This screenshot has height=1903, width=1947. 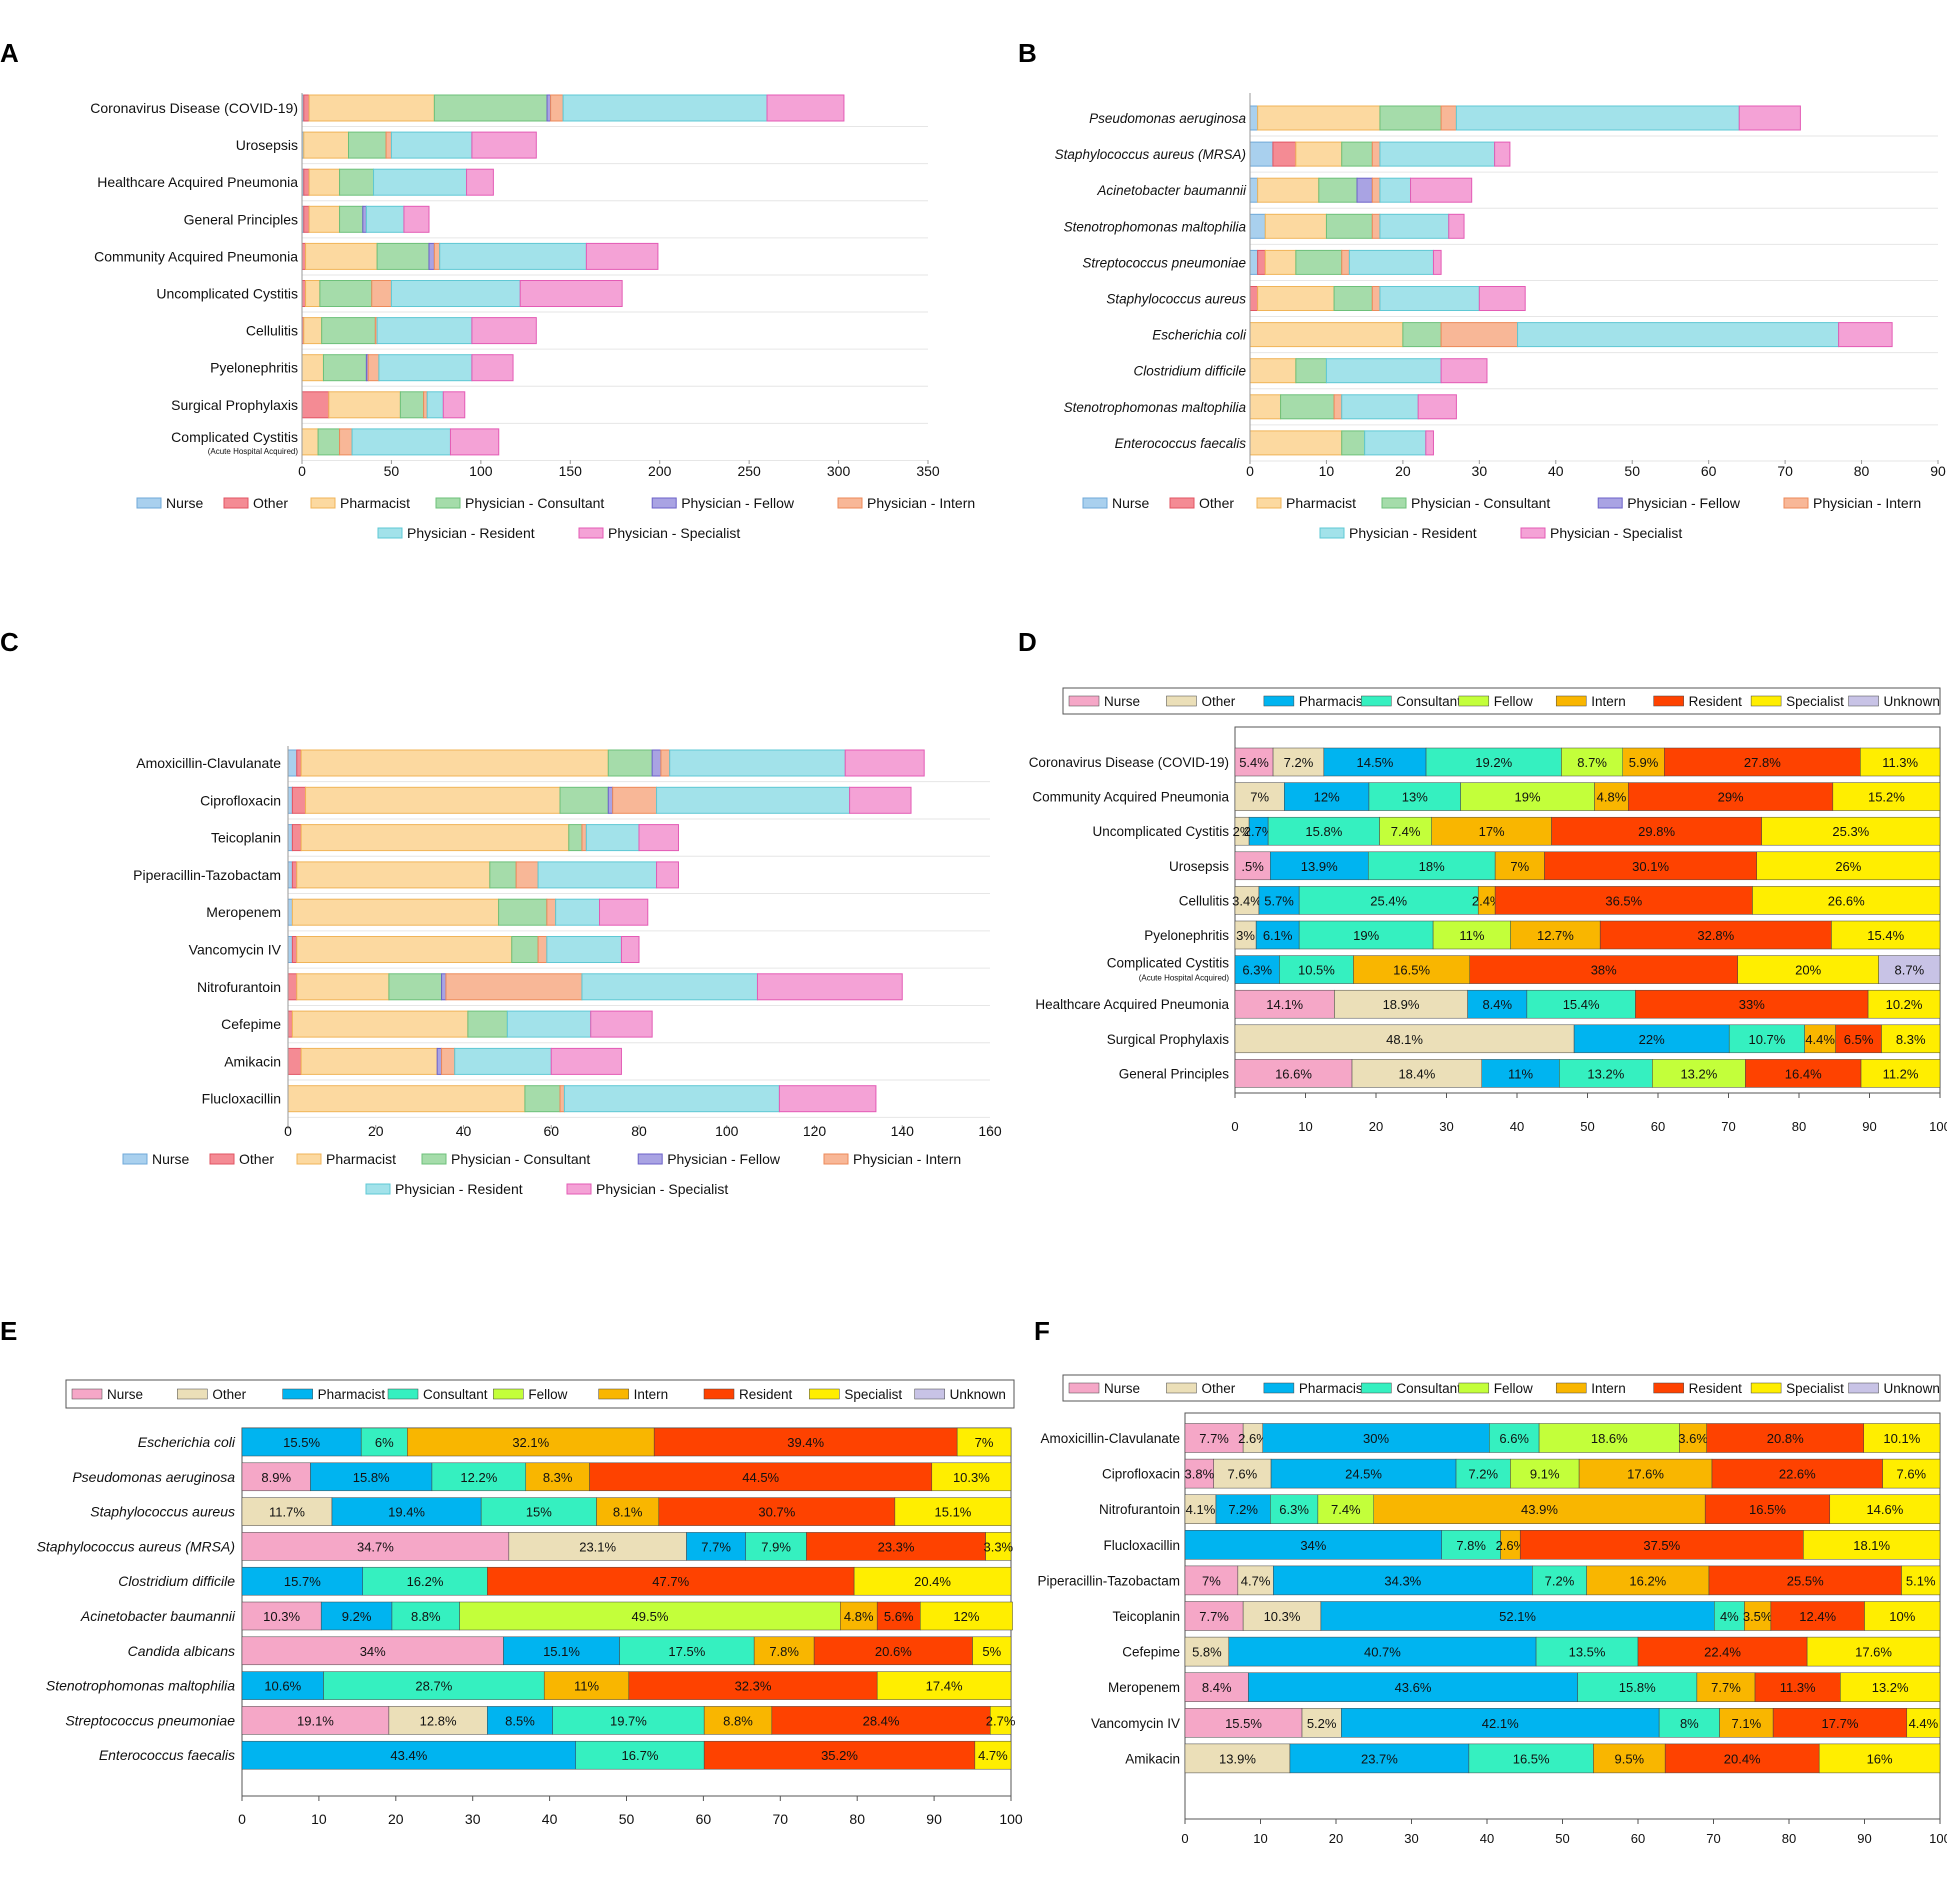 What do you see at coordinates (1237, 1758) in the screenshot?
I see `bar-other-amikacin` at bounding box center [1237, 1758].